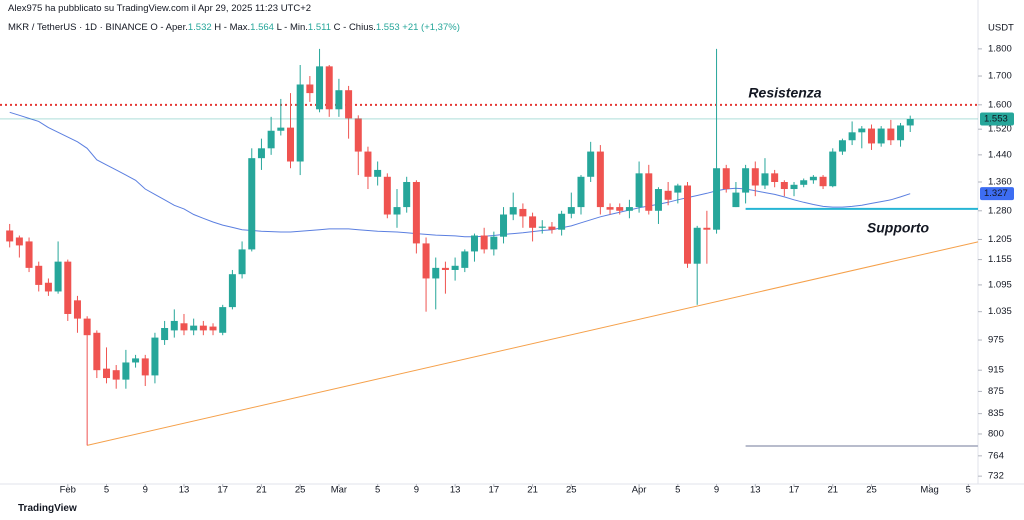 The height and width of the screenshot is (520, 1024). What do you see at coordinates (1000, 154) in the screenshot?
I see `y-tick-label: 1.440` at bounding box center [1000, 154].